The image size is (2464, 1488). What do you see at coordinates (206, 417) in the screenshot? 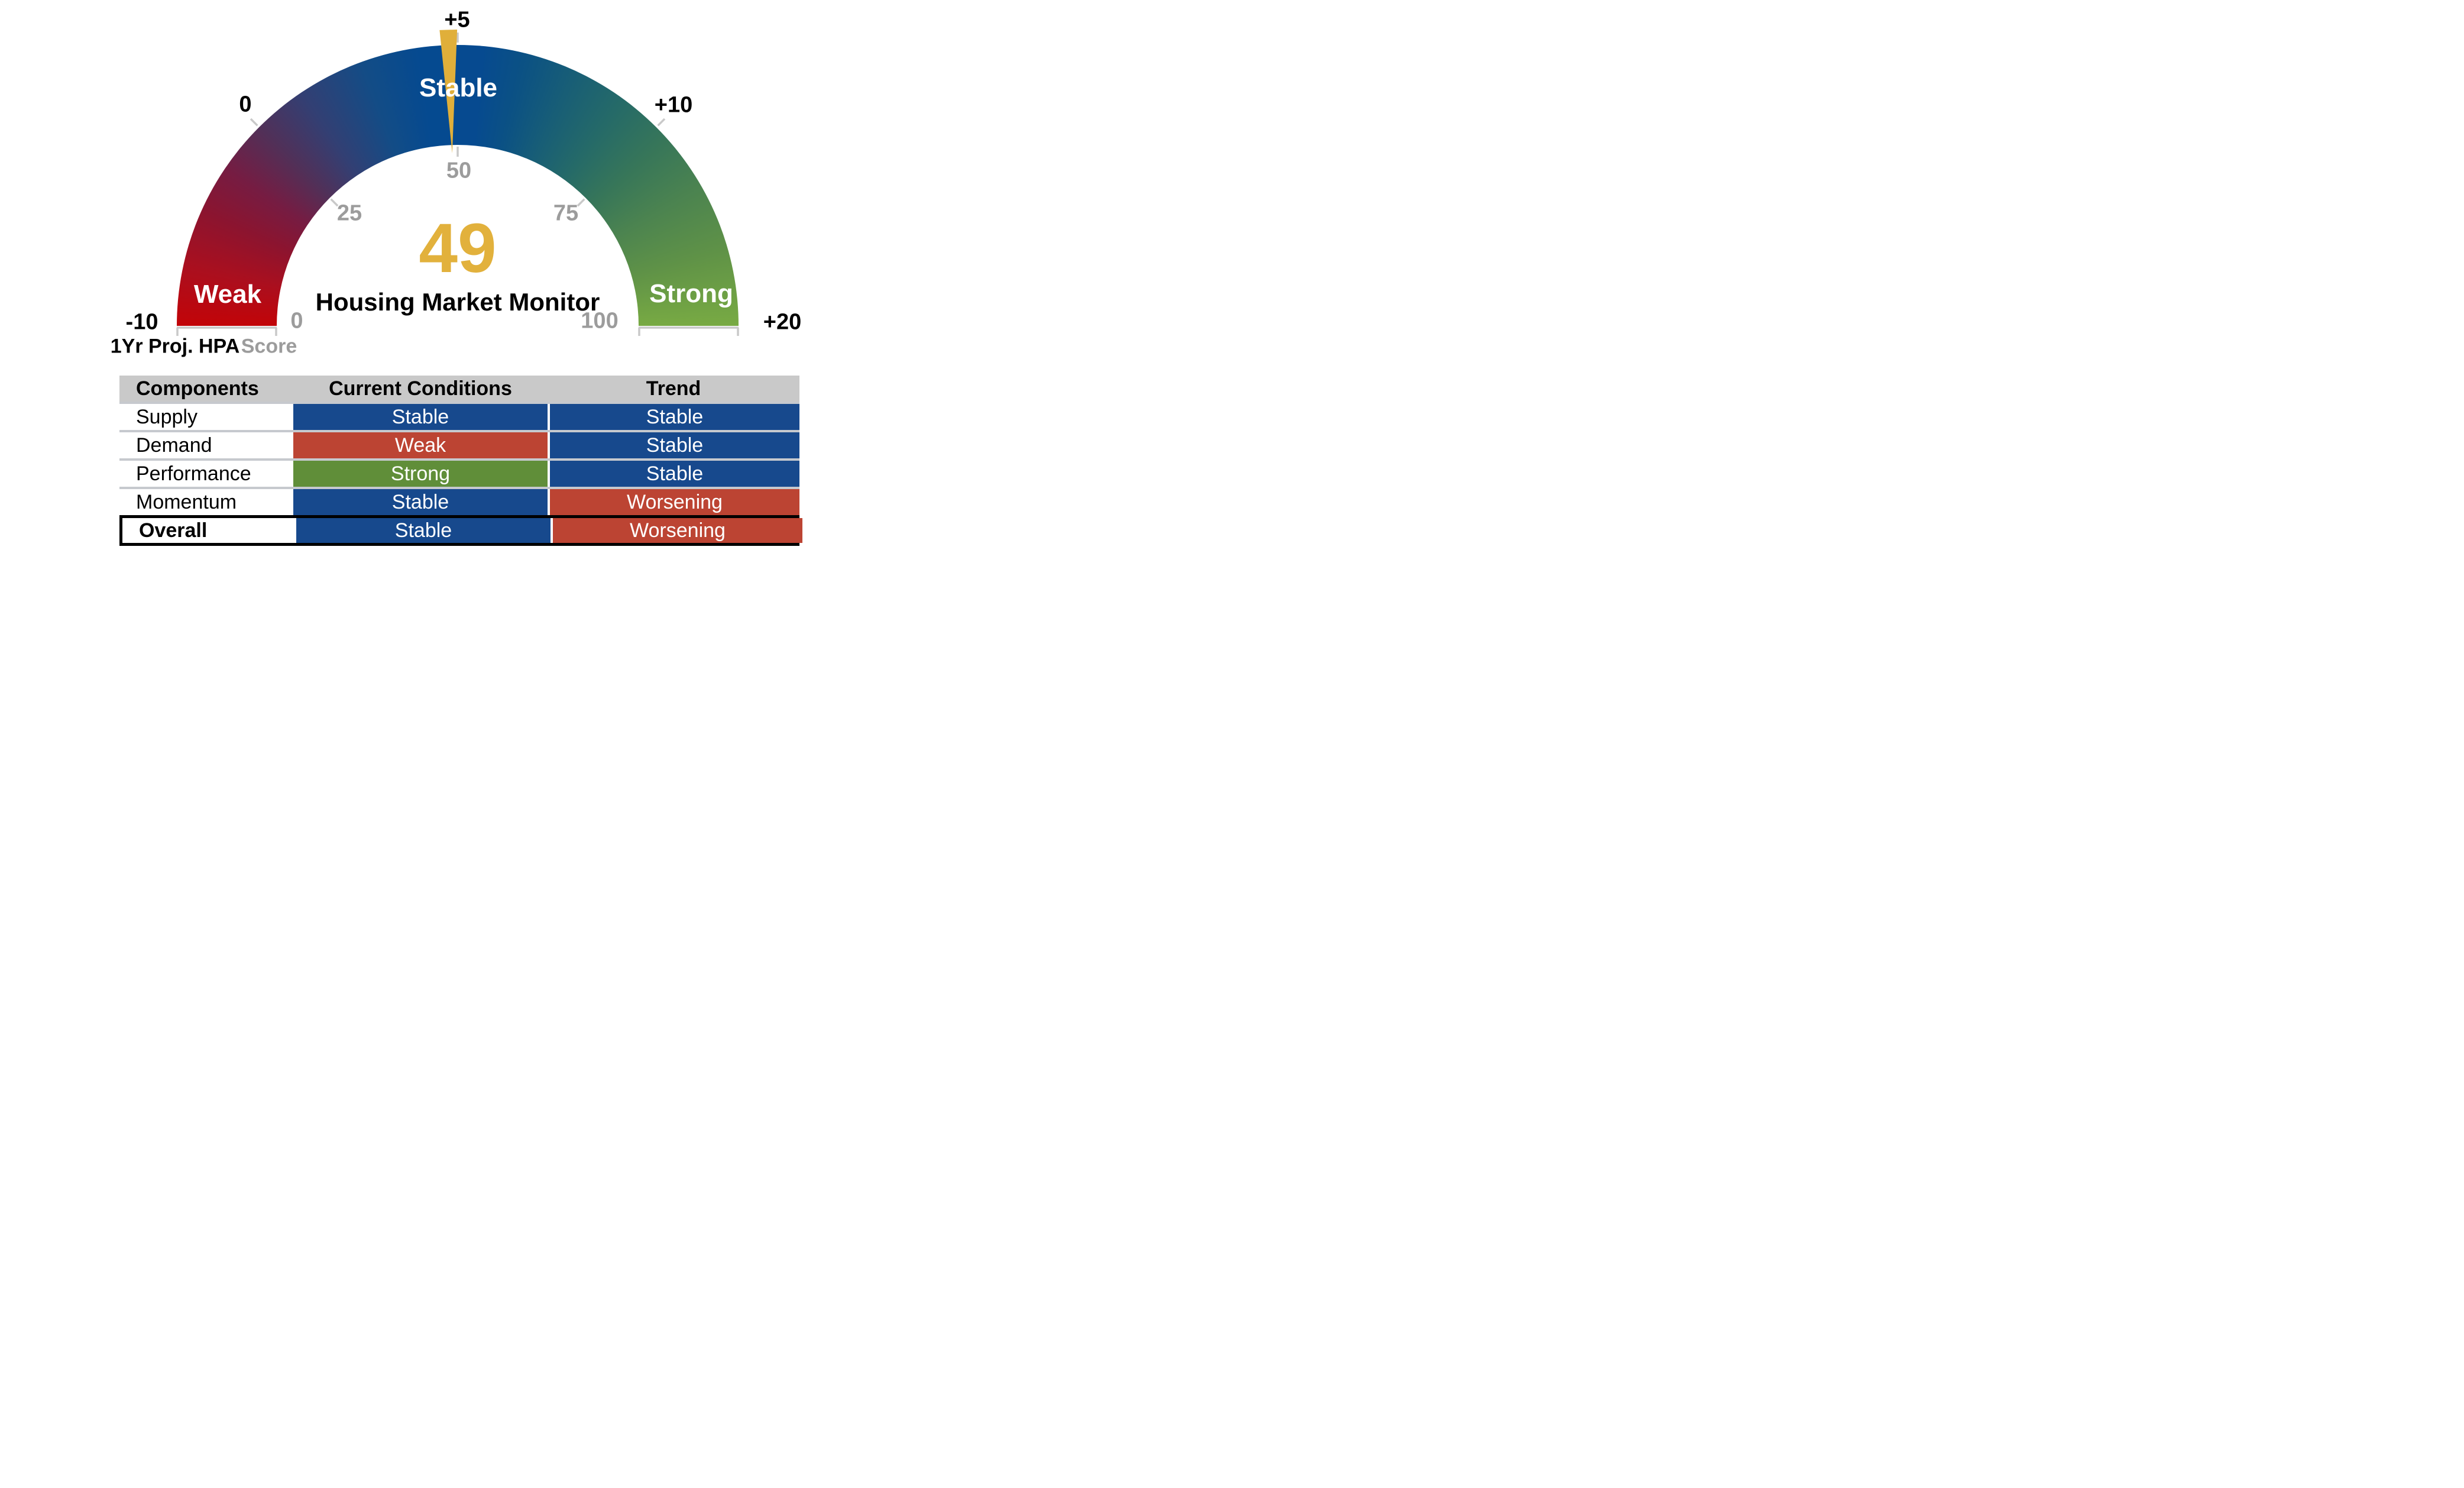
I see `component-label: Supply` at bounding box center [206, 417].